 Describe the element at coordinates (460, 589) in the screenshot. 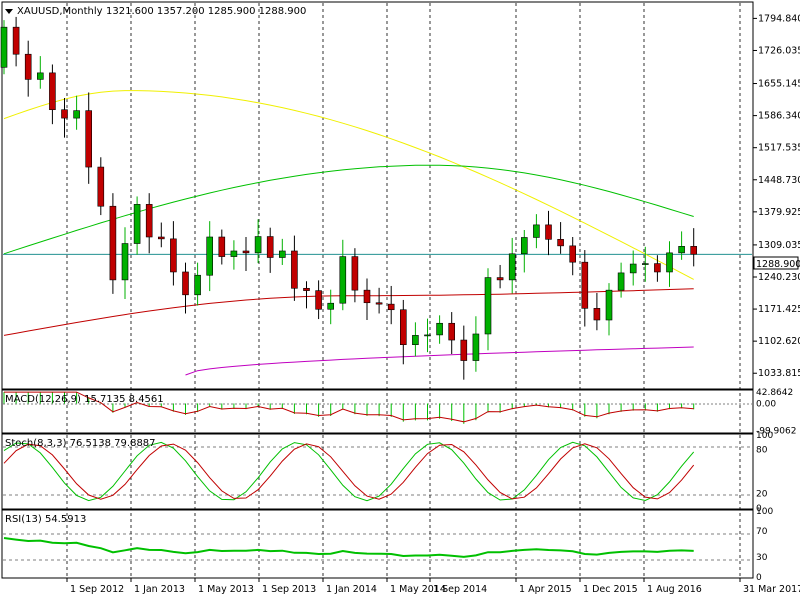

I see `x-tick-label: 1 Sep 2014` at that location.